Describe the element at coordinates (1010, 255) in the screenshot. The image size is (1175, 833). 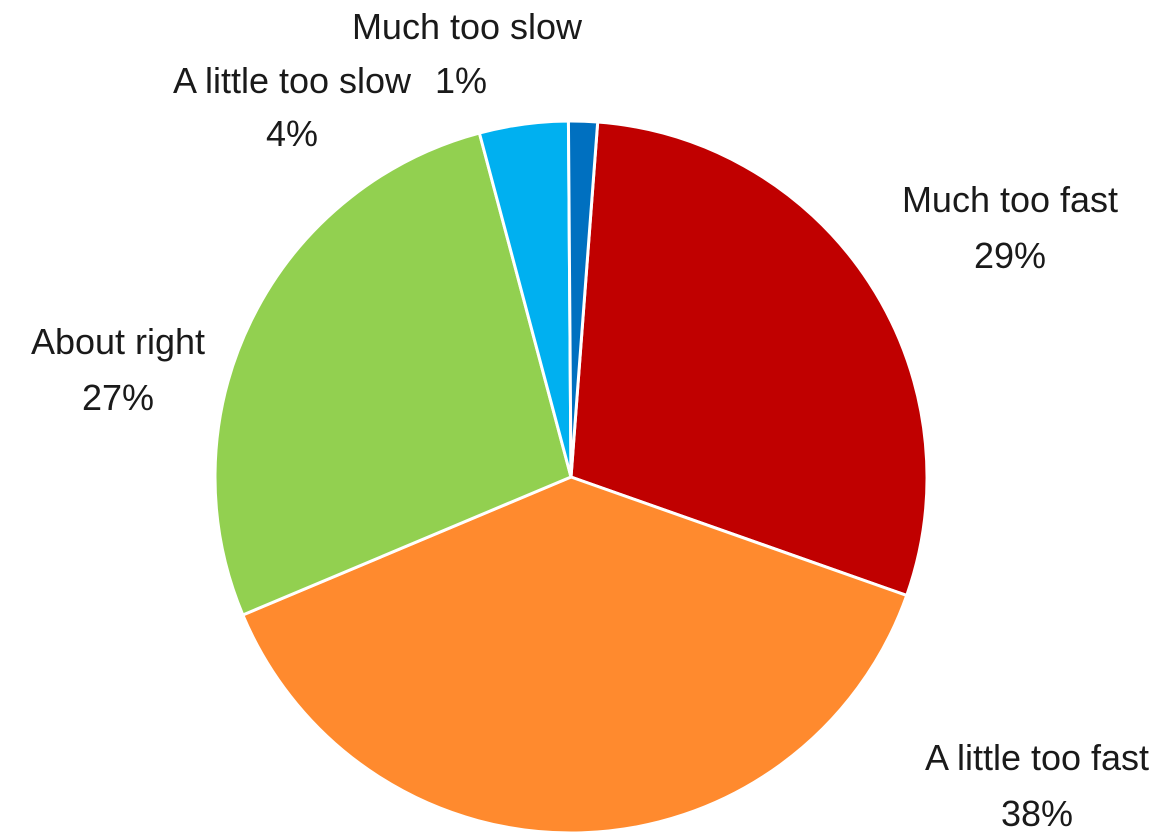
I see `slice-value-much-too-fast: 29%` at that location.